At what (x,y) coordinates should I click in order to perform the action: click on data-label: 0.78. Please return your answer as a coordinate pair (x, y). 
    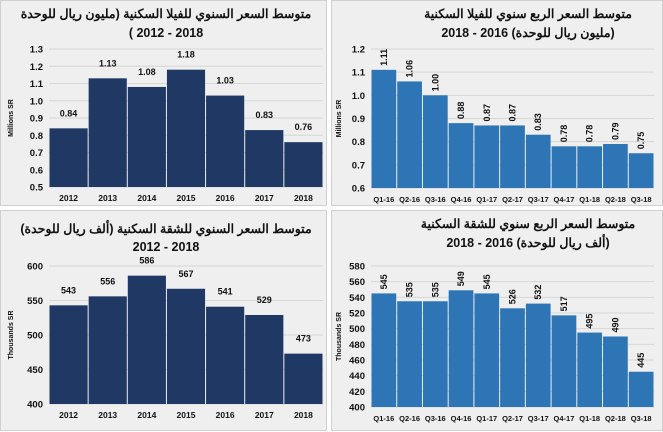
    Looking at the image, I should click on (564, 134).